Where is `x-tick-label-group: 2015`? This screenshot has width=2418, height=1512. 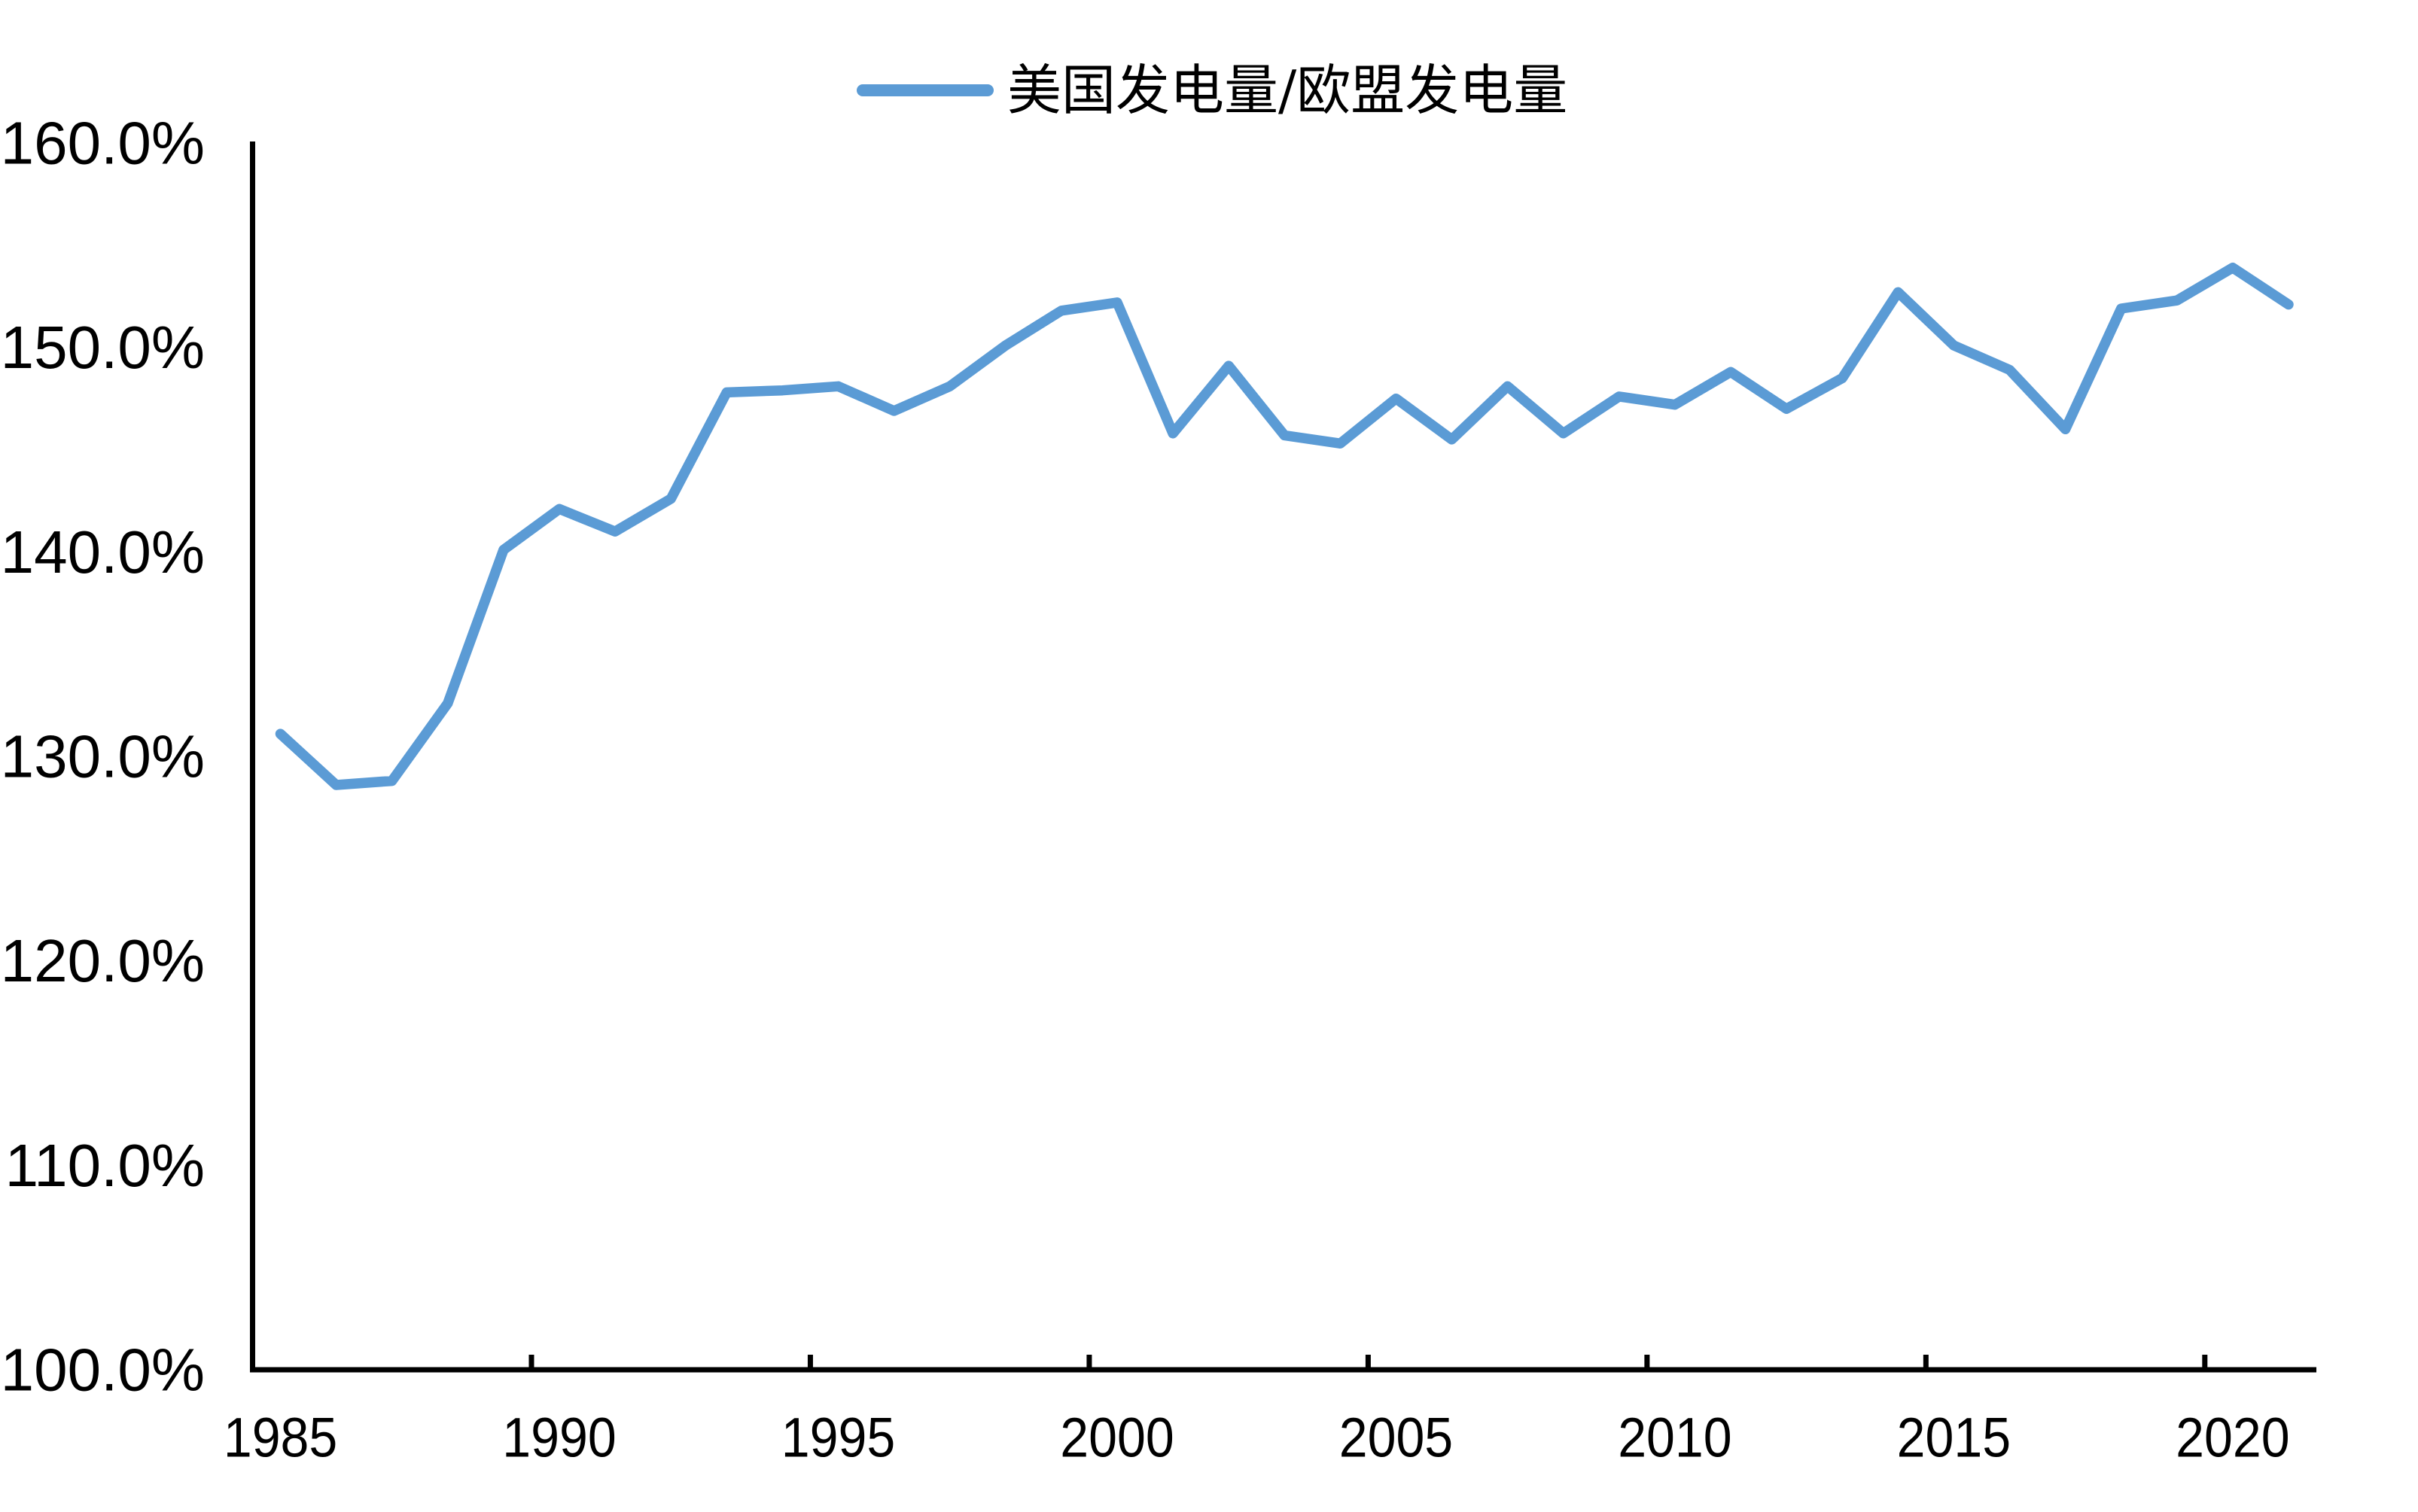 x-tick-label-group: 2015 is located at coordinates (1954, 1438).